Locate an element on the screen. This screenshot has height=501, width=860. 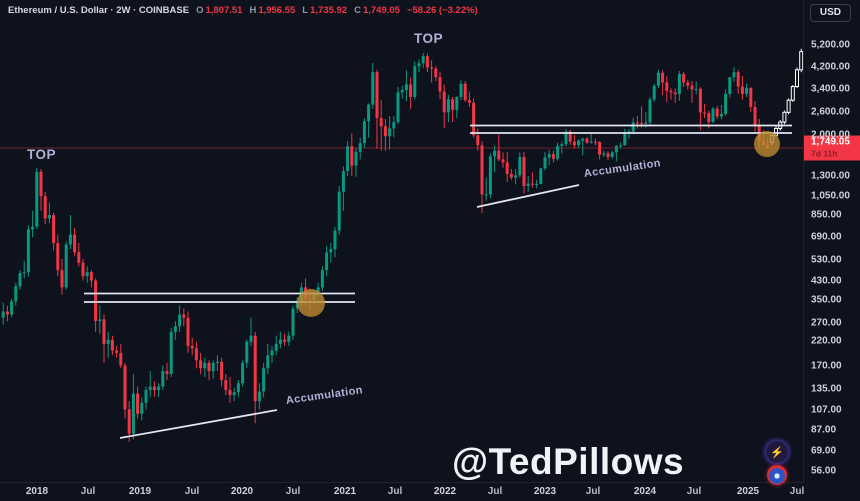
price-axis-label: 430.00 is located at coordinates (826, 281).